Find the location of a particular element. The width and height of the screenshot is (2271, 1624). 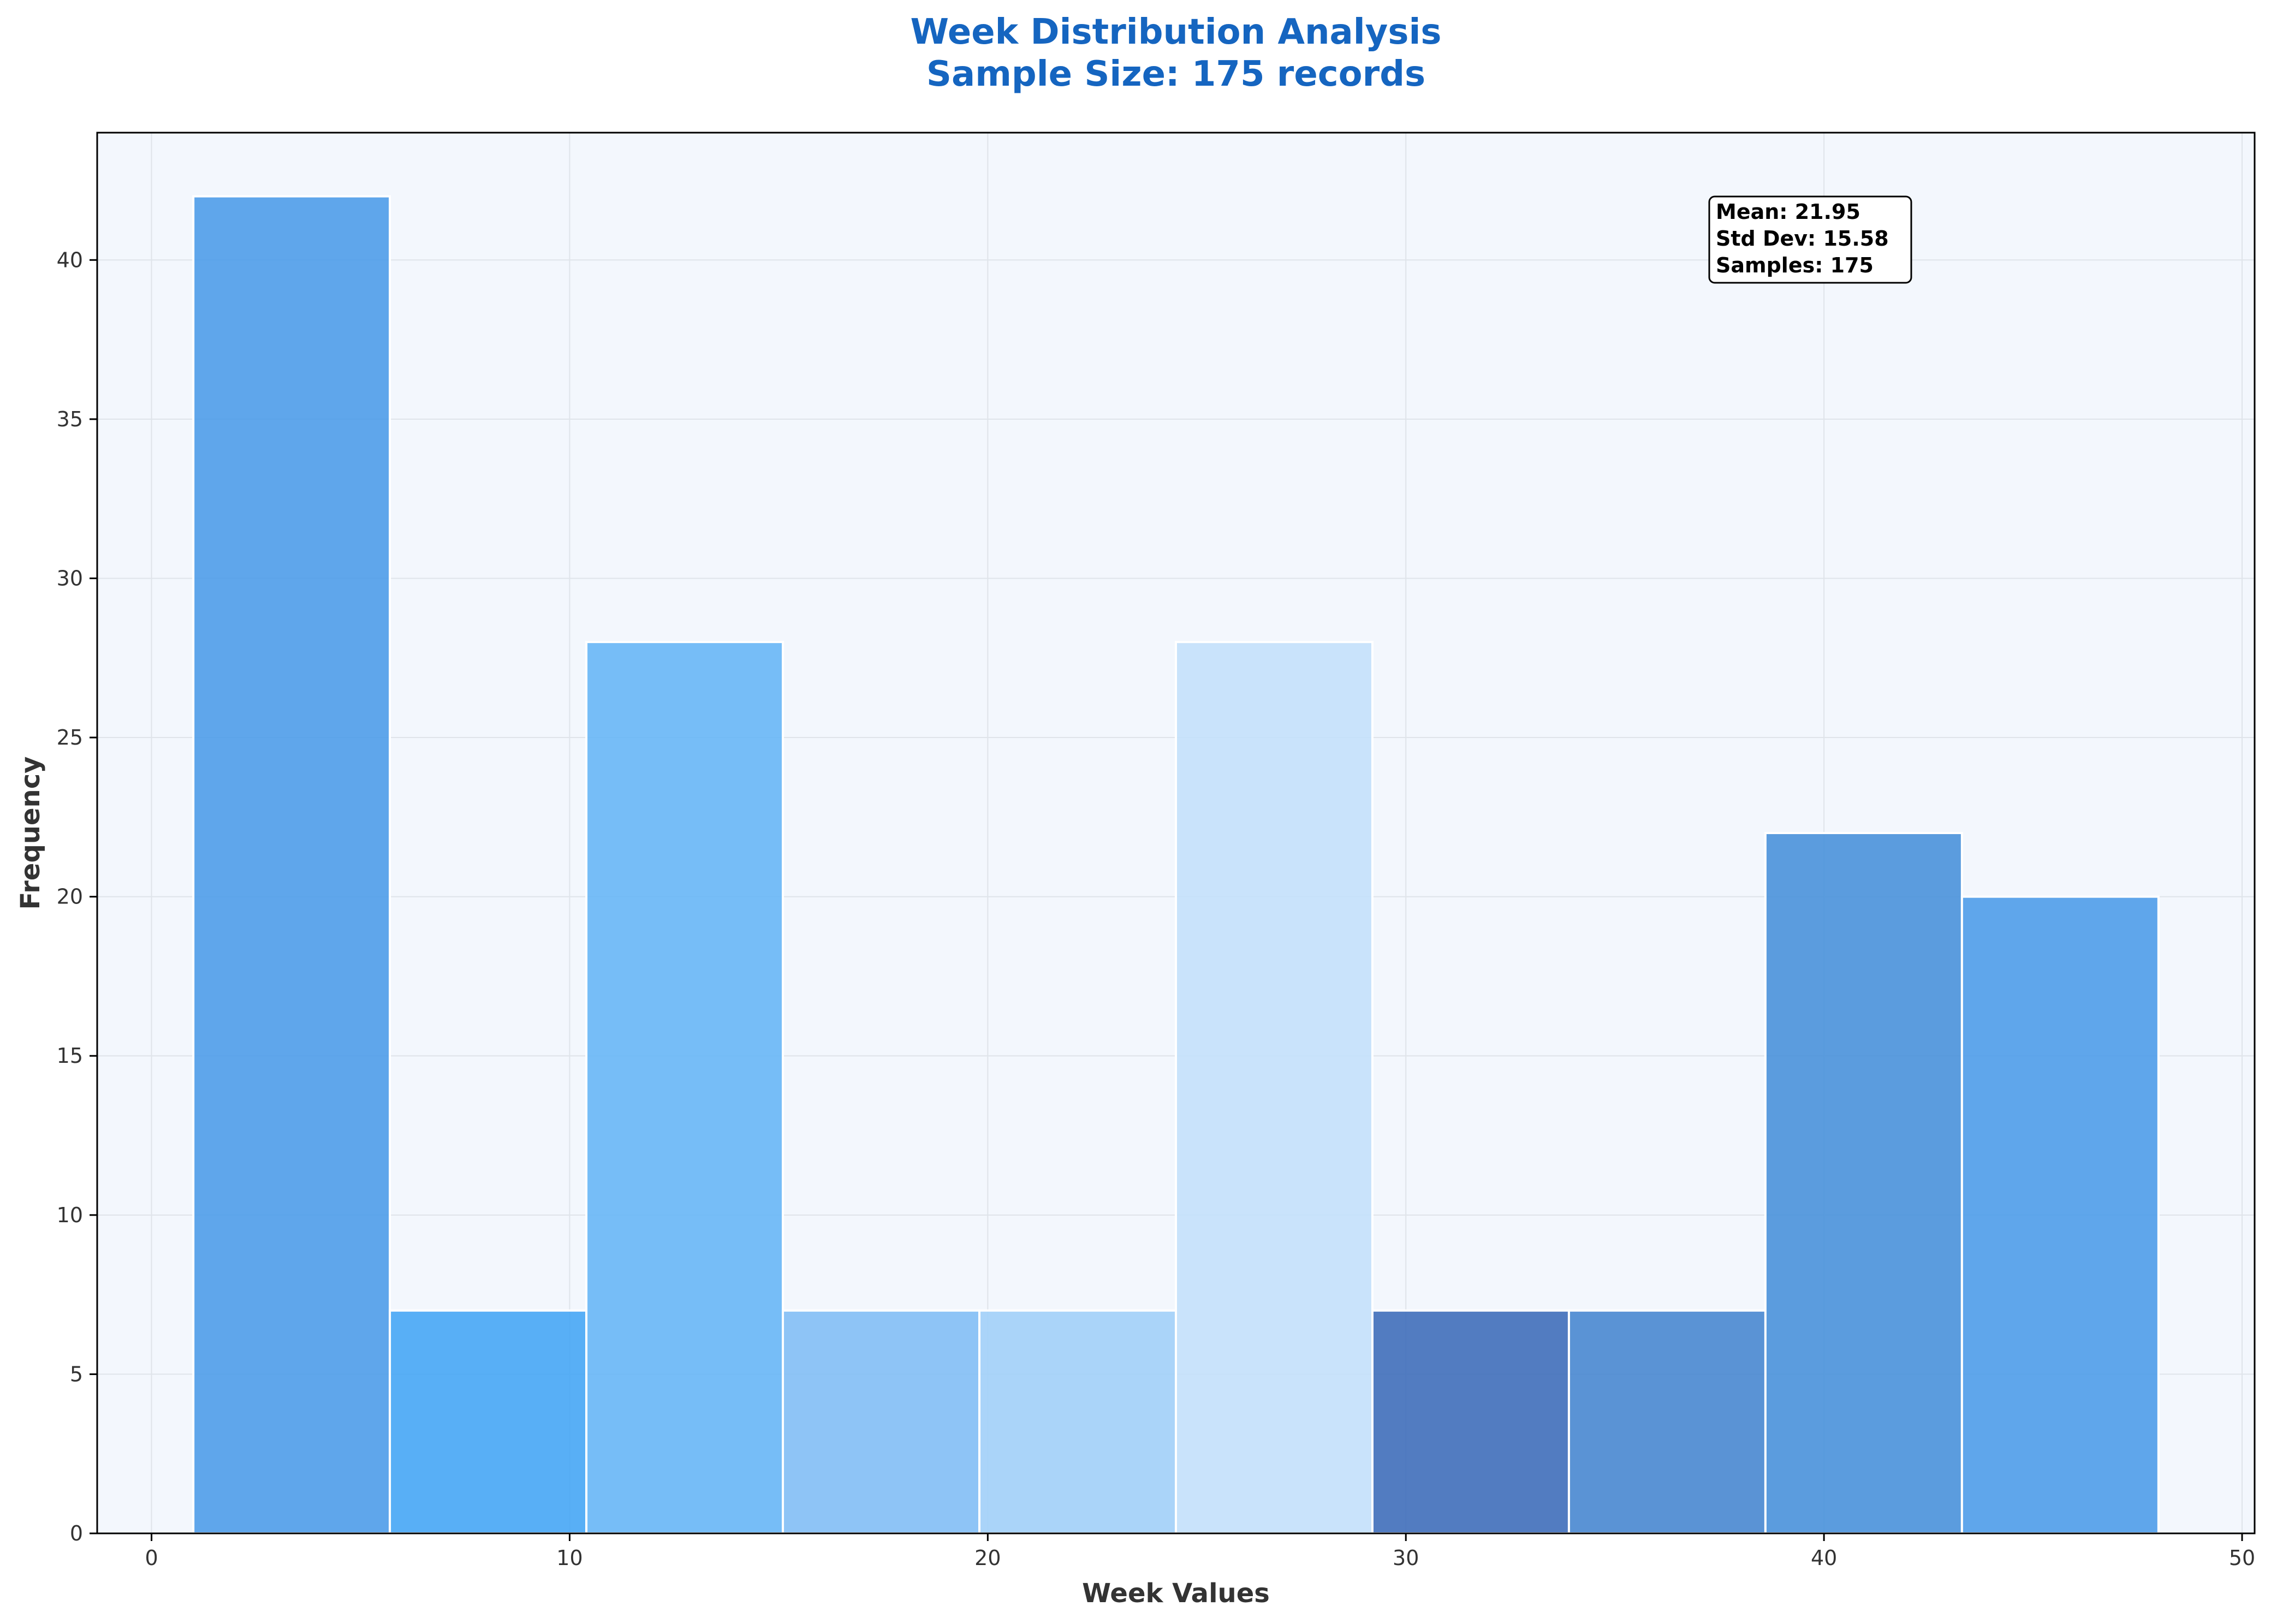

y-axis-ticks: 0 5 10 15 20 25 30 35 40 is located at coordinates (77, 896).